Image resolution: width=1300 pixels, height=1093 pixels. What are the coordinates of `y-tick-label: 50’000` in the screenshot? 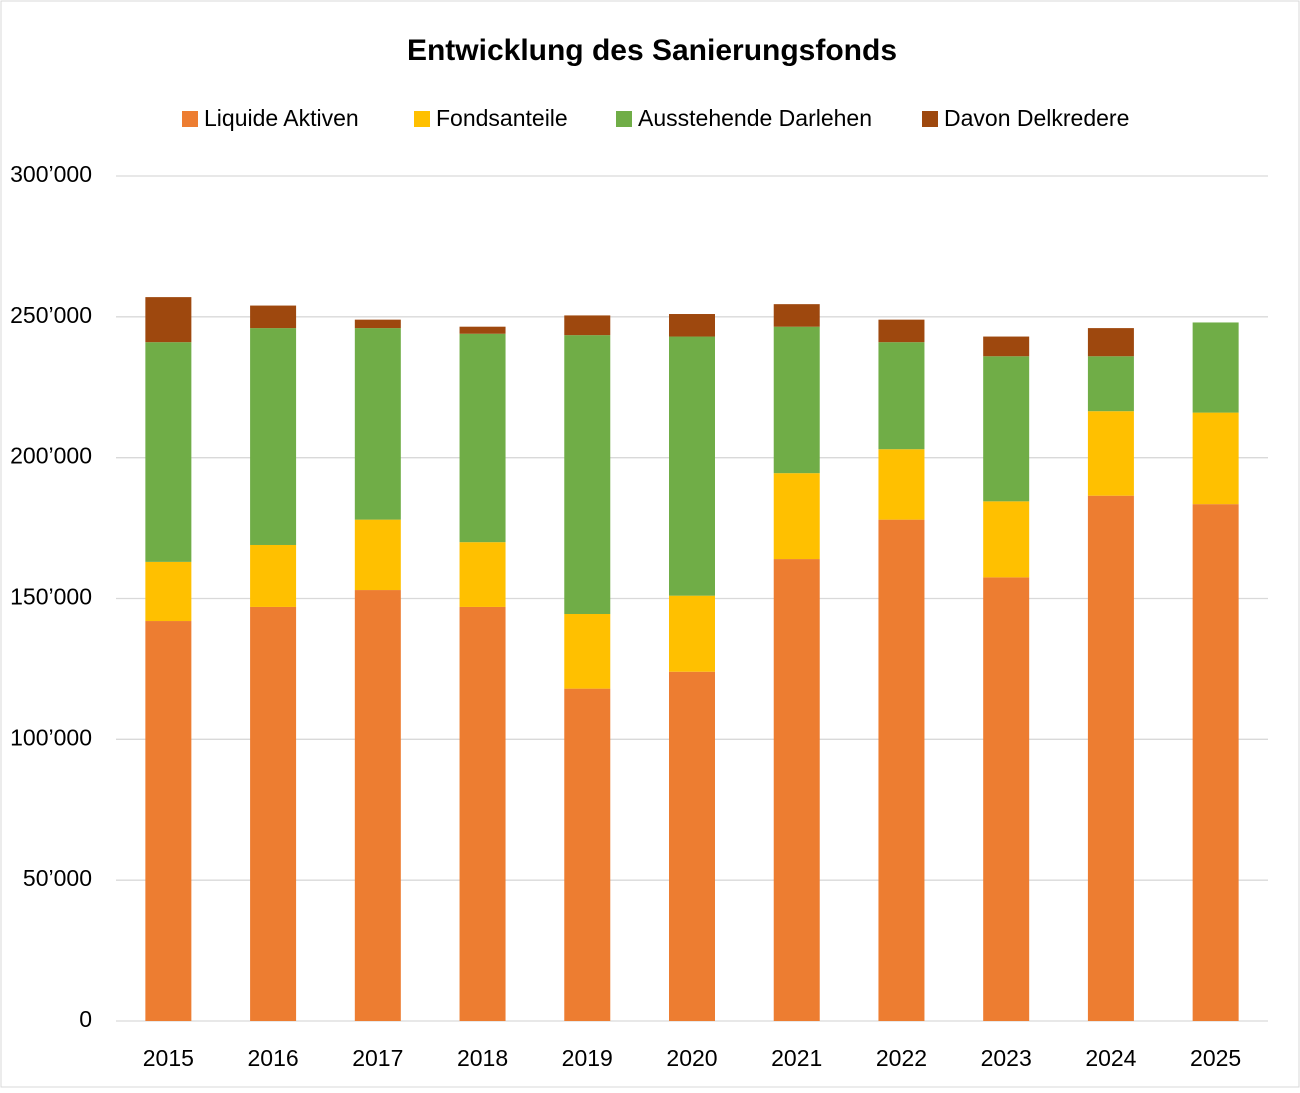 It's located at (57, 878).